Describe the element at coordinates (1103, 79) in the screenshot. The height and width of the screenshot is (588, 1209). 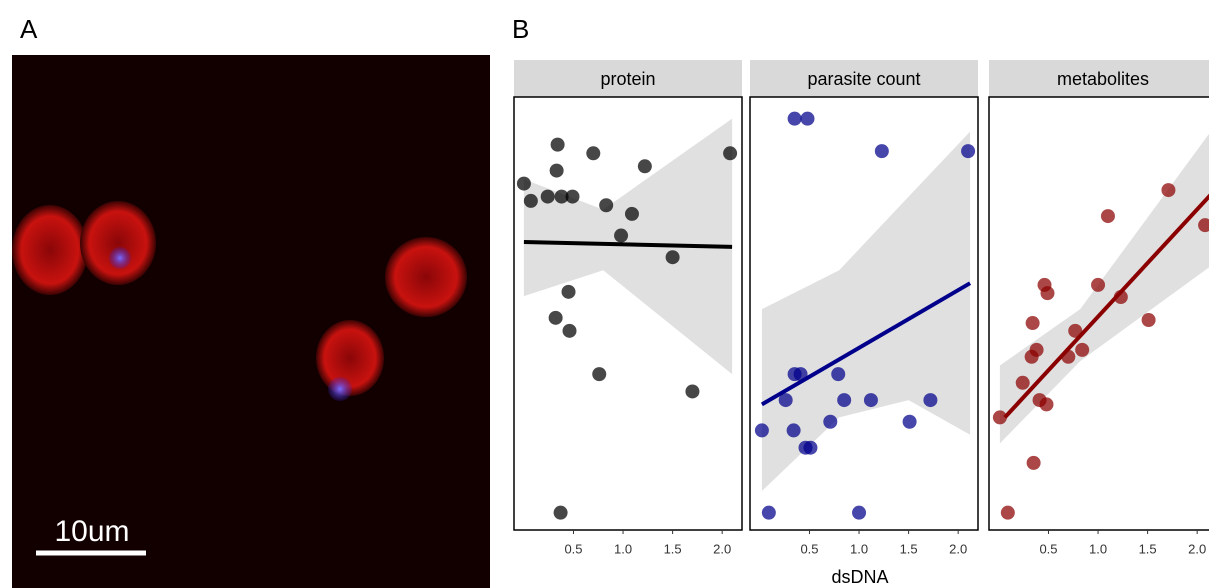
I see `facet-title: metabolites` at that location.